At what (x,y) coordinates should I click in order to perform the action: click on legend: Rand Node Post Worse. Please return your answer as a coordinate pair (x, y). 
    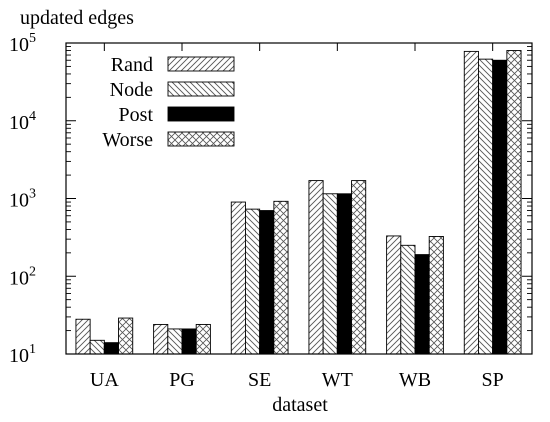
    Looking at the image, I should click on (168, 102).